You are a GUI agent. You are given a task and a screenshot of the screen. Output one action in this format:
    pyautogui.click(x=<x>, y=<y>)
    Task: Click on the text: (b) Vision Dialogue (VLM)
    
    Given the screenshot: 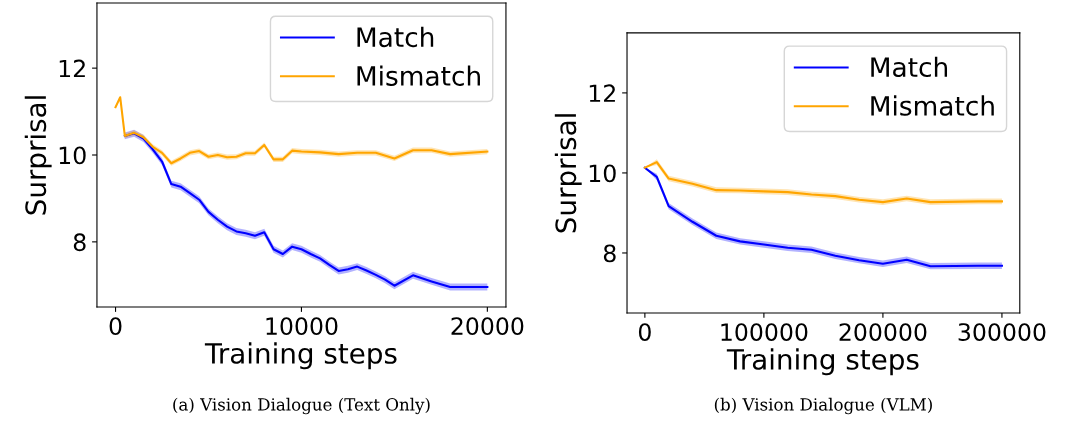 What is the action you would take?
    pyautogui.click(x=823, y=406)
    